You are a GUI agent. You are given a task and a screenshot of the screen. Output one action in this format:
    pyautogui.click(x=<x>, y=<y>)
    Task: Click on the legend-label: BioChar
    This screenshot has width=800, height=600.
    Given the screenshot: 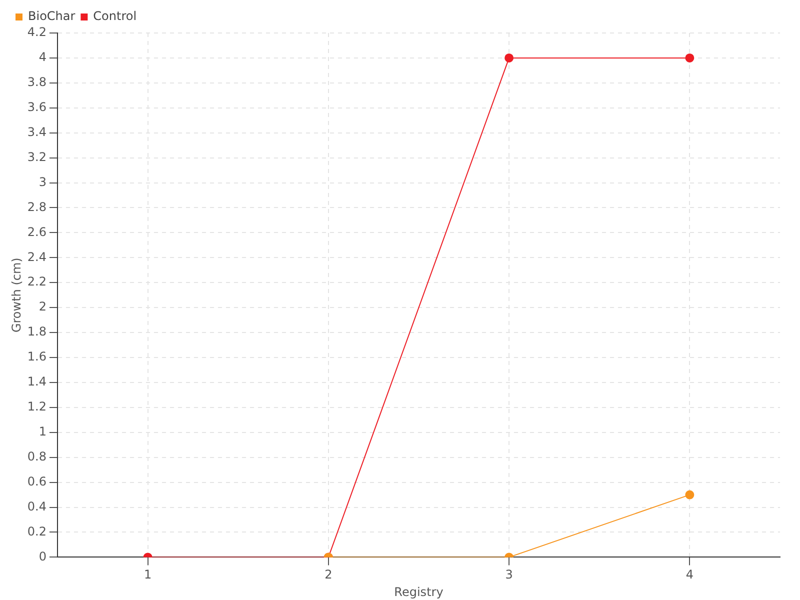 What is the action you would take?
    pyautogui.click(x=52, y=16)
    